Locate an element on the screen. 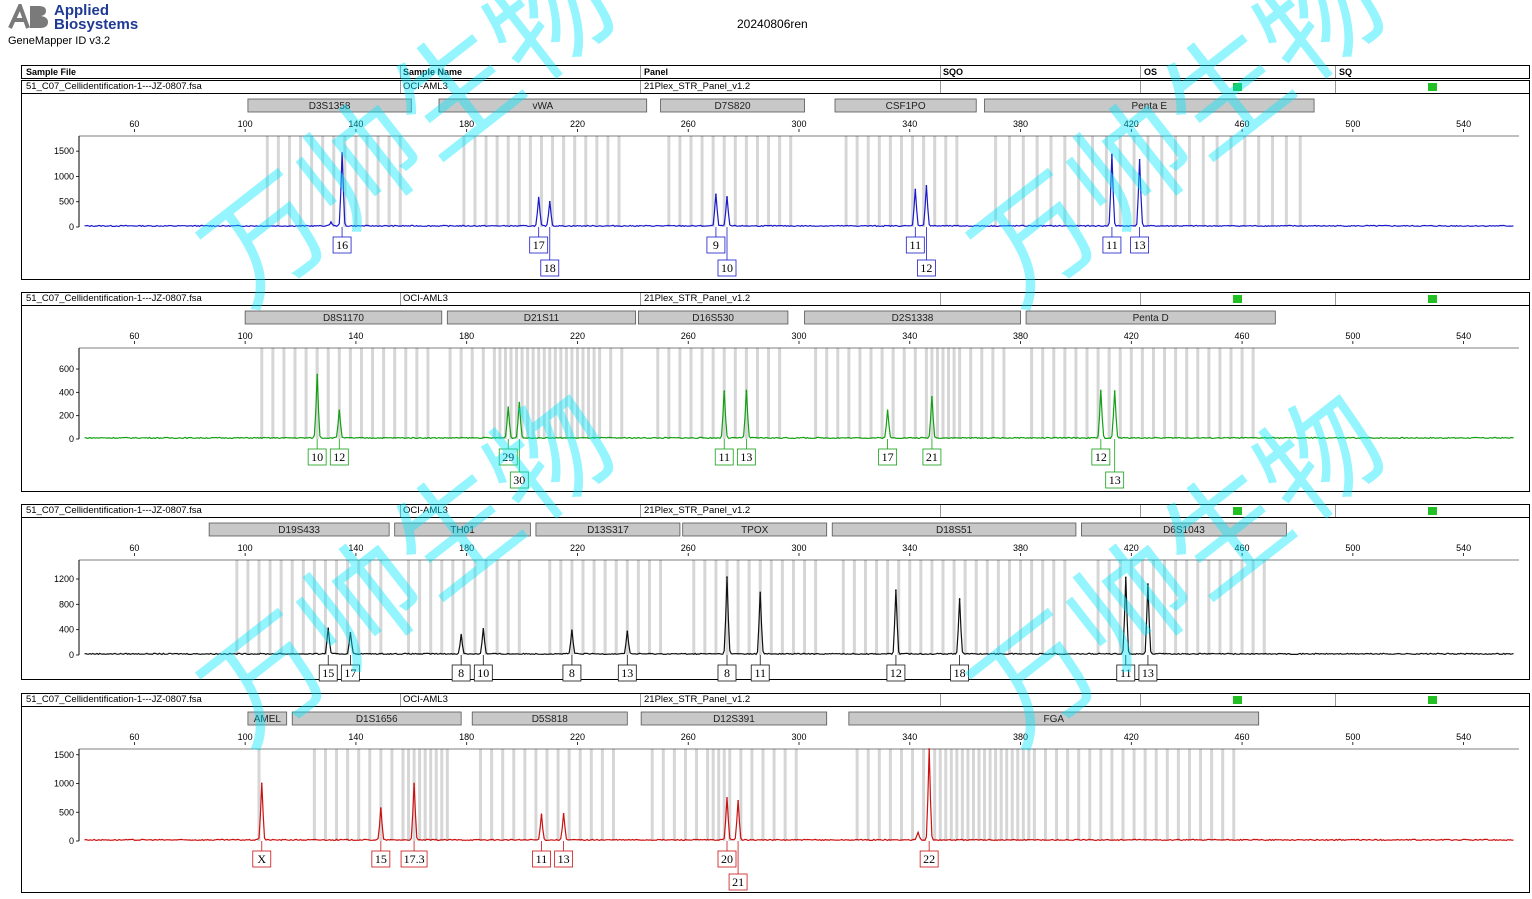  marker-d6s1043: D6S1043 is located at coordinates (1184, 529).